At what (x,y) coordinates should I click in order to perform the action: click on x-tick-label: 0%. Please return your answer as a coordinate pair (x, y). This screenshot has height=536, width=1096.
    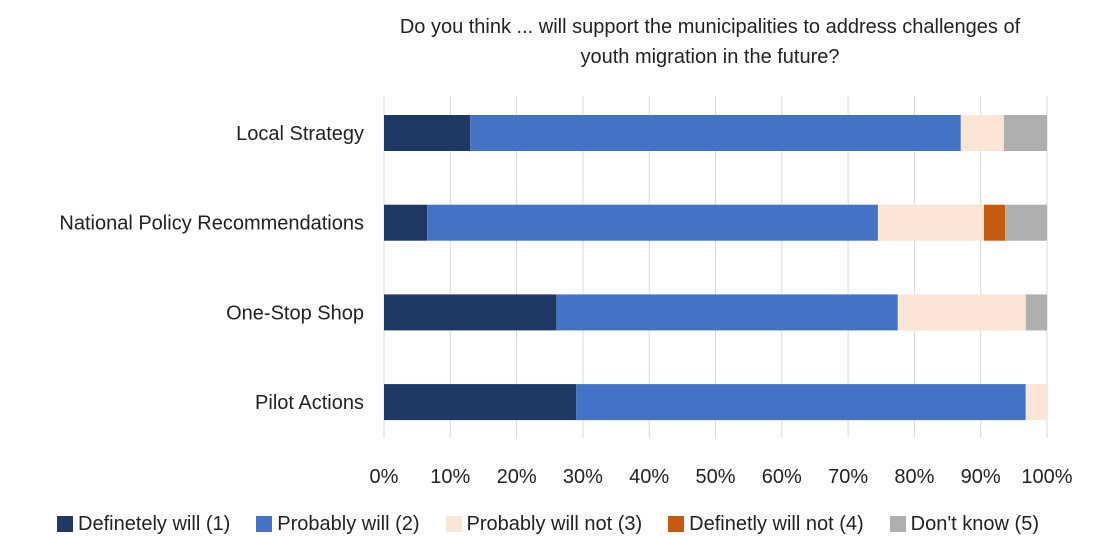
    Looking at the image, I should click on (384, 477).